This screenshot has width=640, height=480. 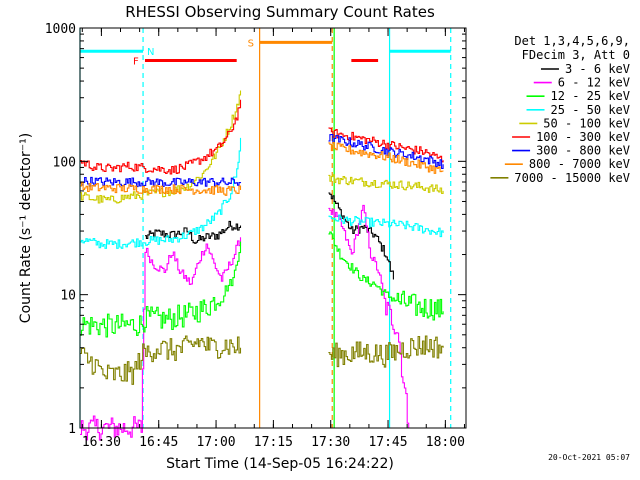 I want to click on x-axis-label: Start Time (14-Sep-05 16:24:22), so click(x=280, y=464).